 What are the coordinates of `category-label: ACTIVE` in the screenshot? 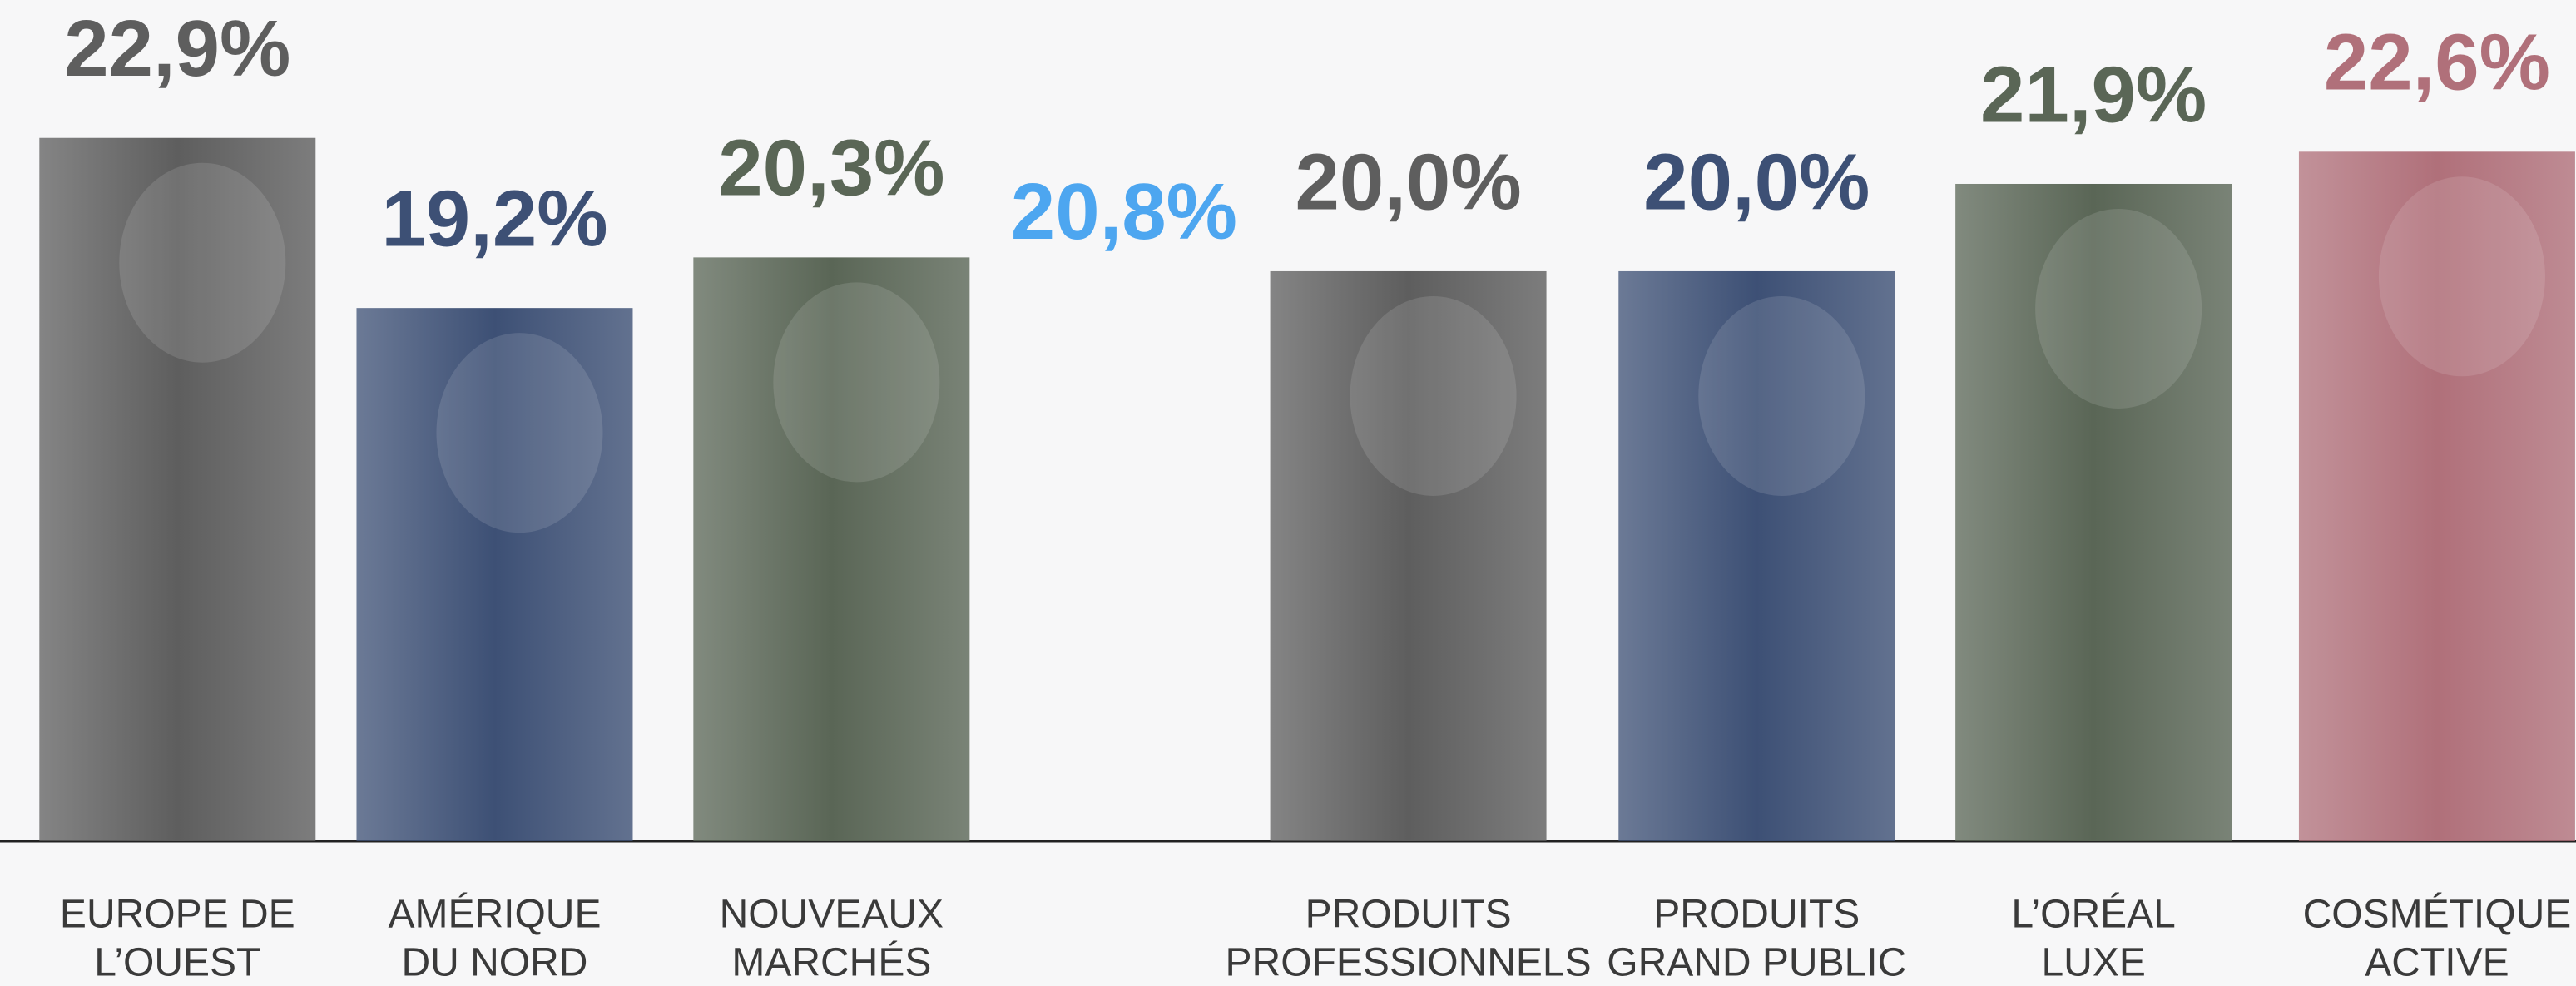 It's located at (2437, 963).